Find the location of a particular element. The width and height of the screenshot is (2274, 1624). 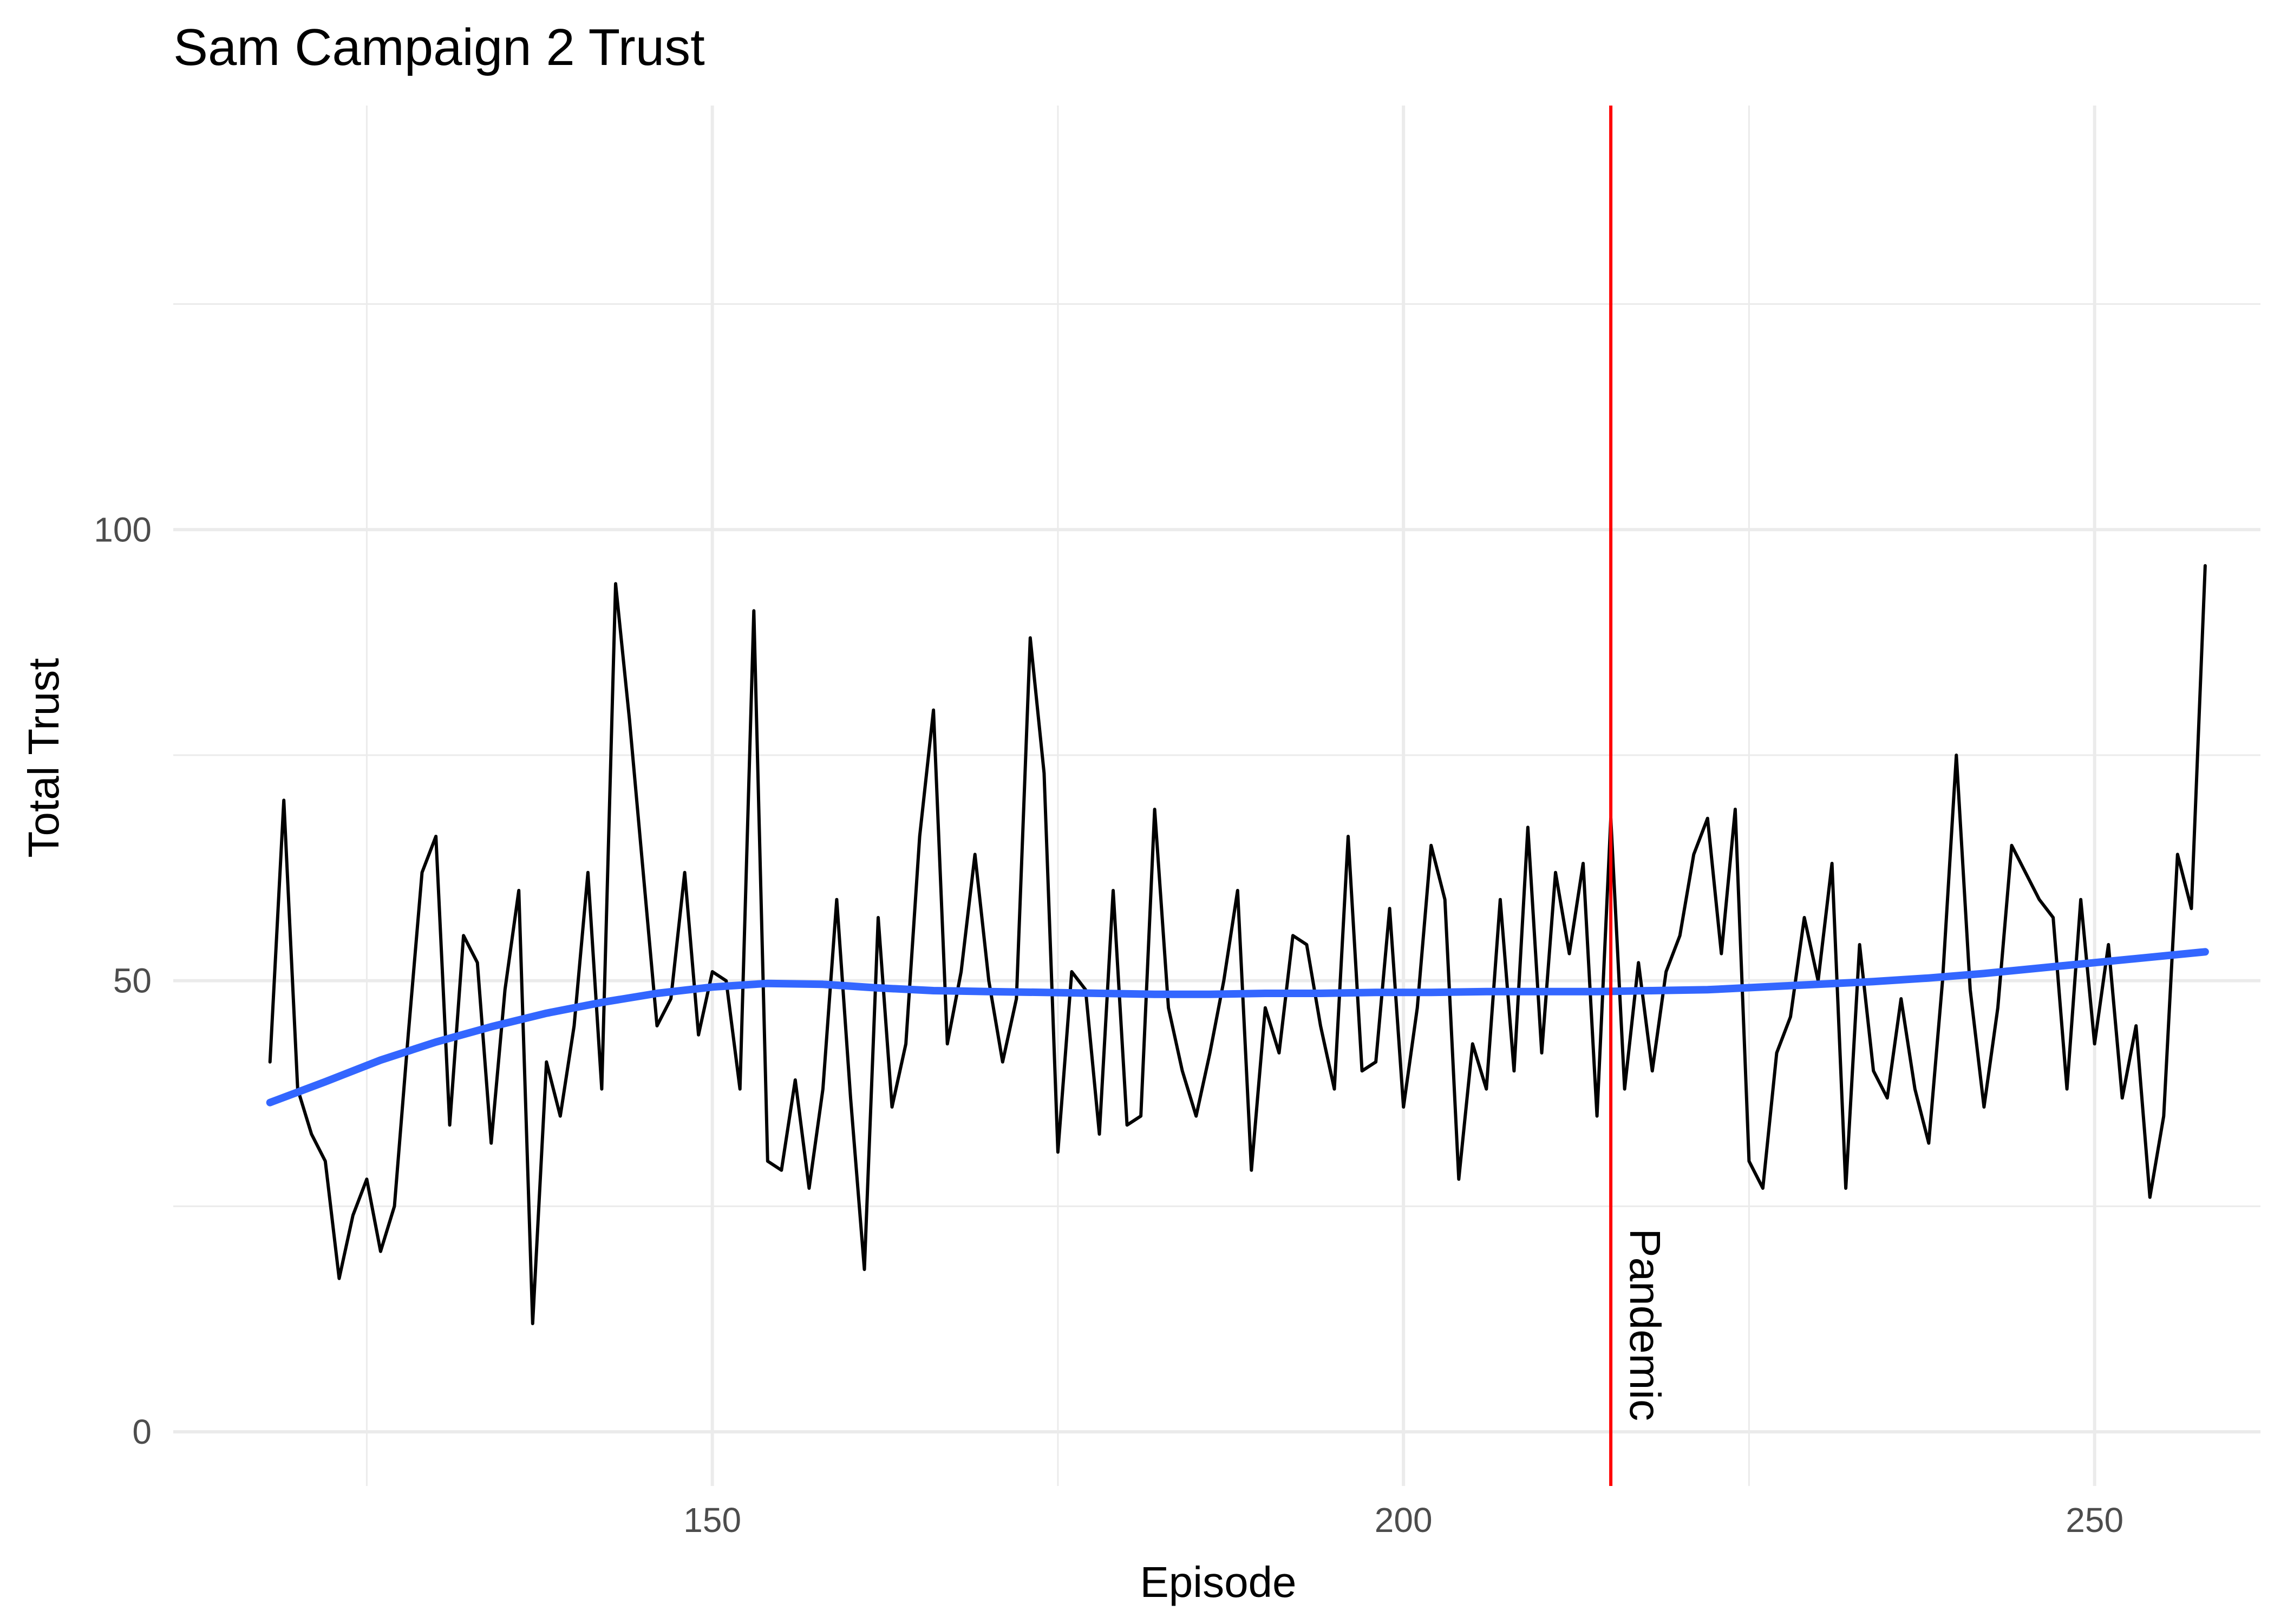

x-tick-label: 150 is located at coordinates (712, 1520).